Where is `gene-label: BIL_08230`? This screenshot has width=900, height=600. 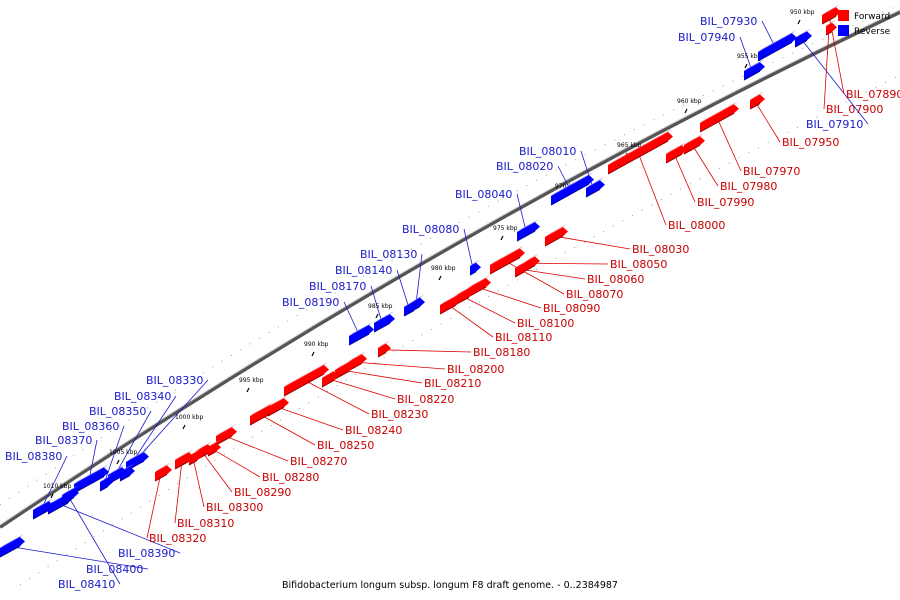
gene-label: BIL_08230 is located at coordinates (399, 414).